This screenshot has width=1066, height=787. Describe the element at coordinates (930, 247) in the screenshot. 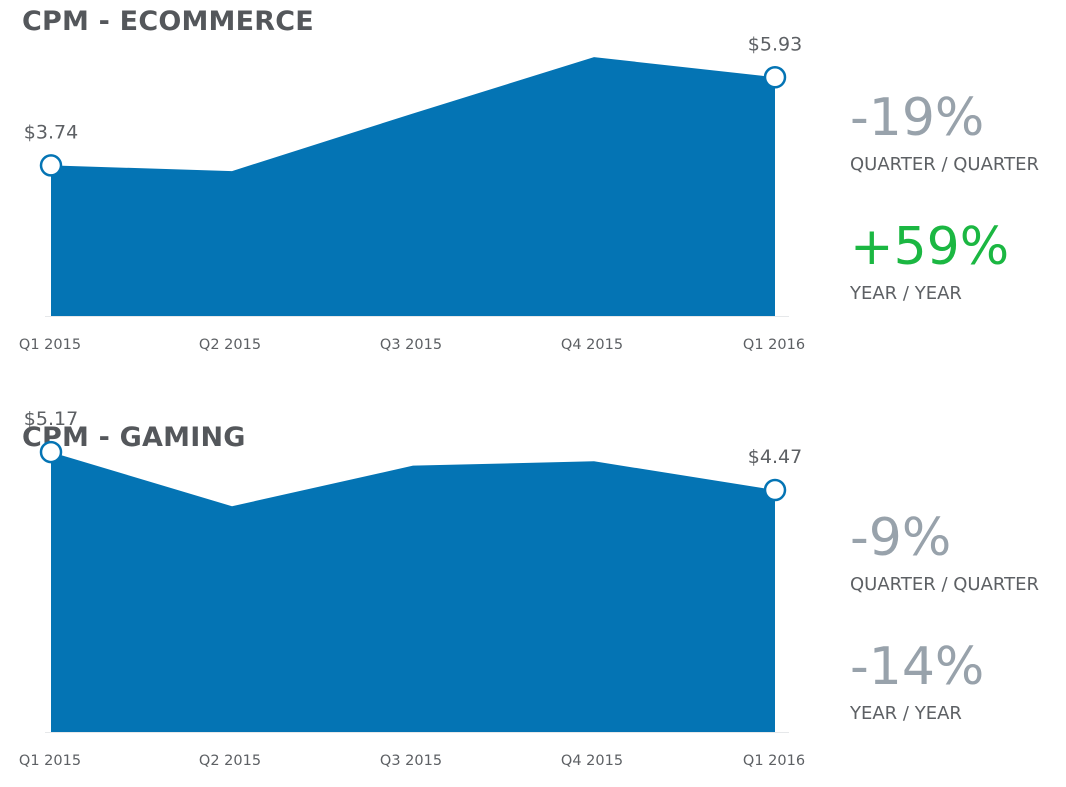

I see `stat-value: +59%` at that location.